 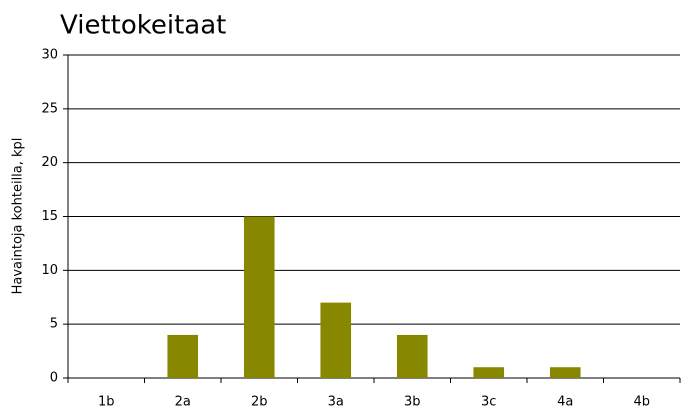 I want to click on x-tick-label: 4a, so click(x=565, y=402).